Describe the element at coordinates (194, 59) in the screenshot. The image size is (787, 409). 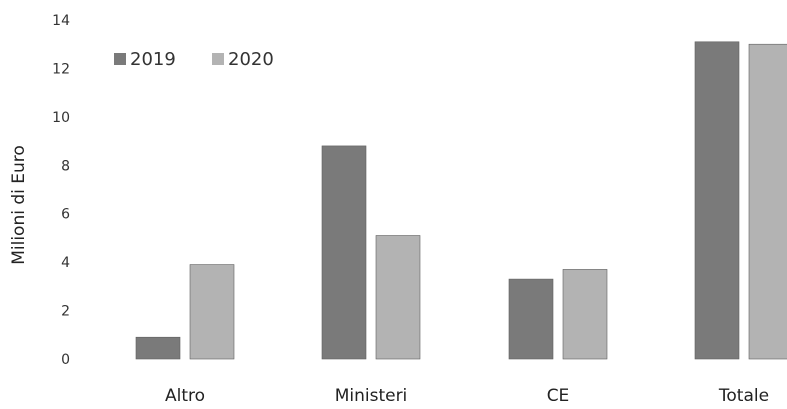
I see `legend: 2019 2020` at that location.